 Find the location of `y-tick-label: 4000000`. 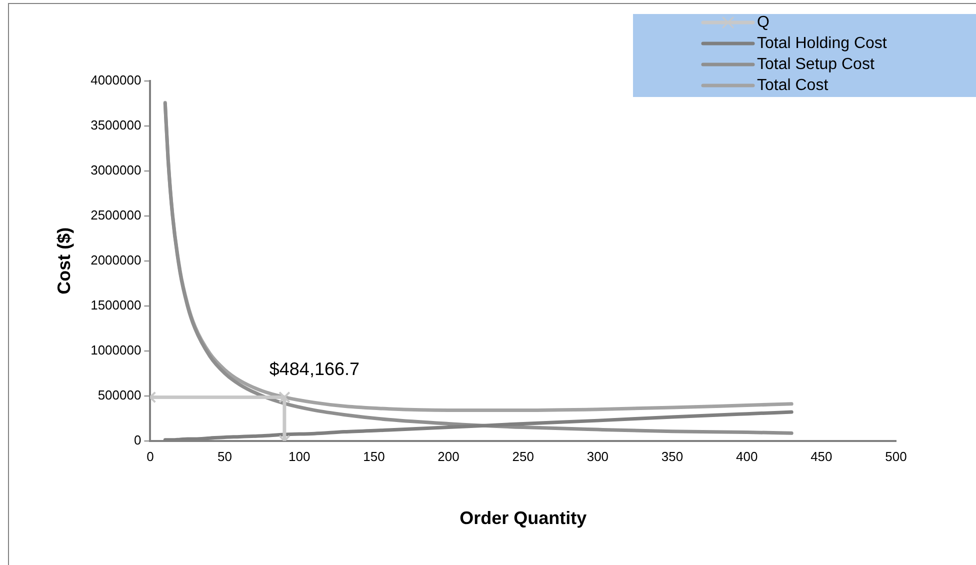

y-tick-label: 4000000 is located at coordinates (116, 80).